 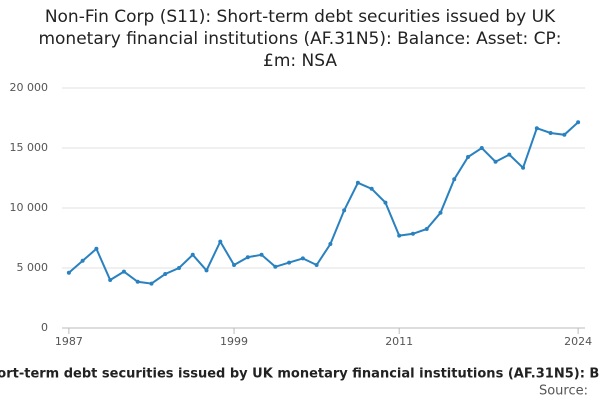 What do you see at coordinates (44, 327) in the screenshot?
I see `y-tick-label: 0` at bounding box center [44, 327].